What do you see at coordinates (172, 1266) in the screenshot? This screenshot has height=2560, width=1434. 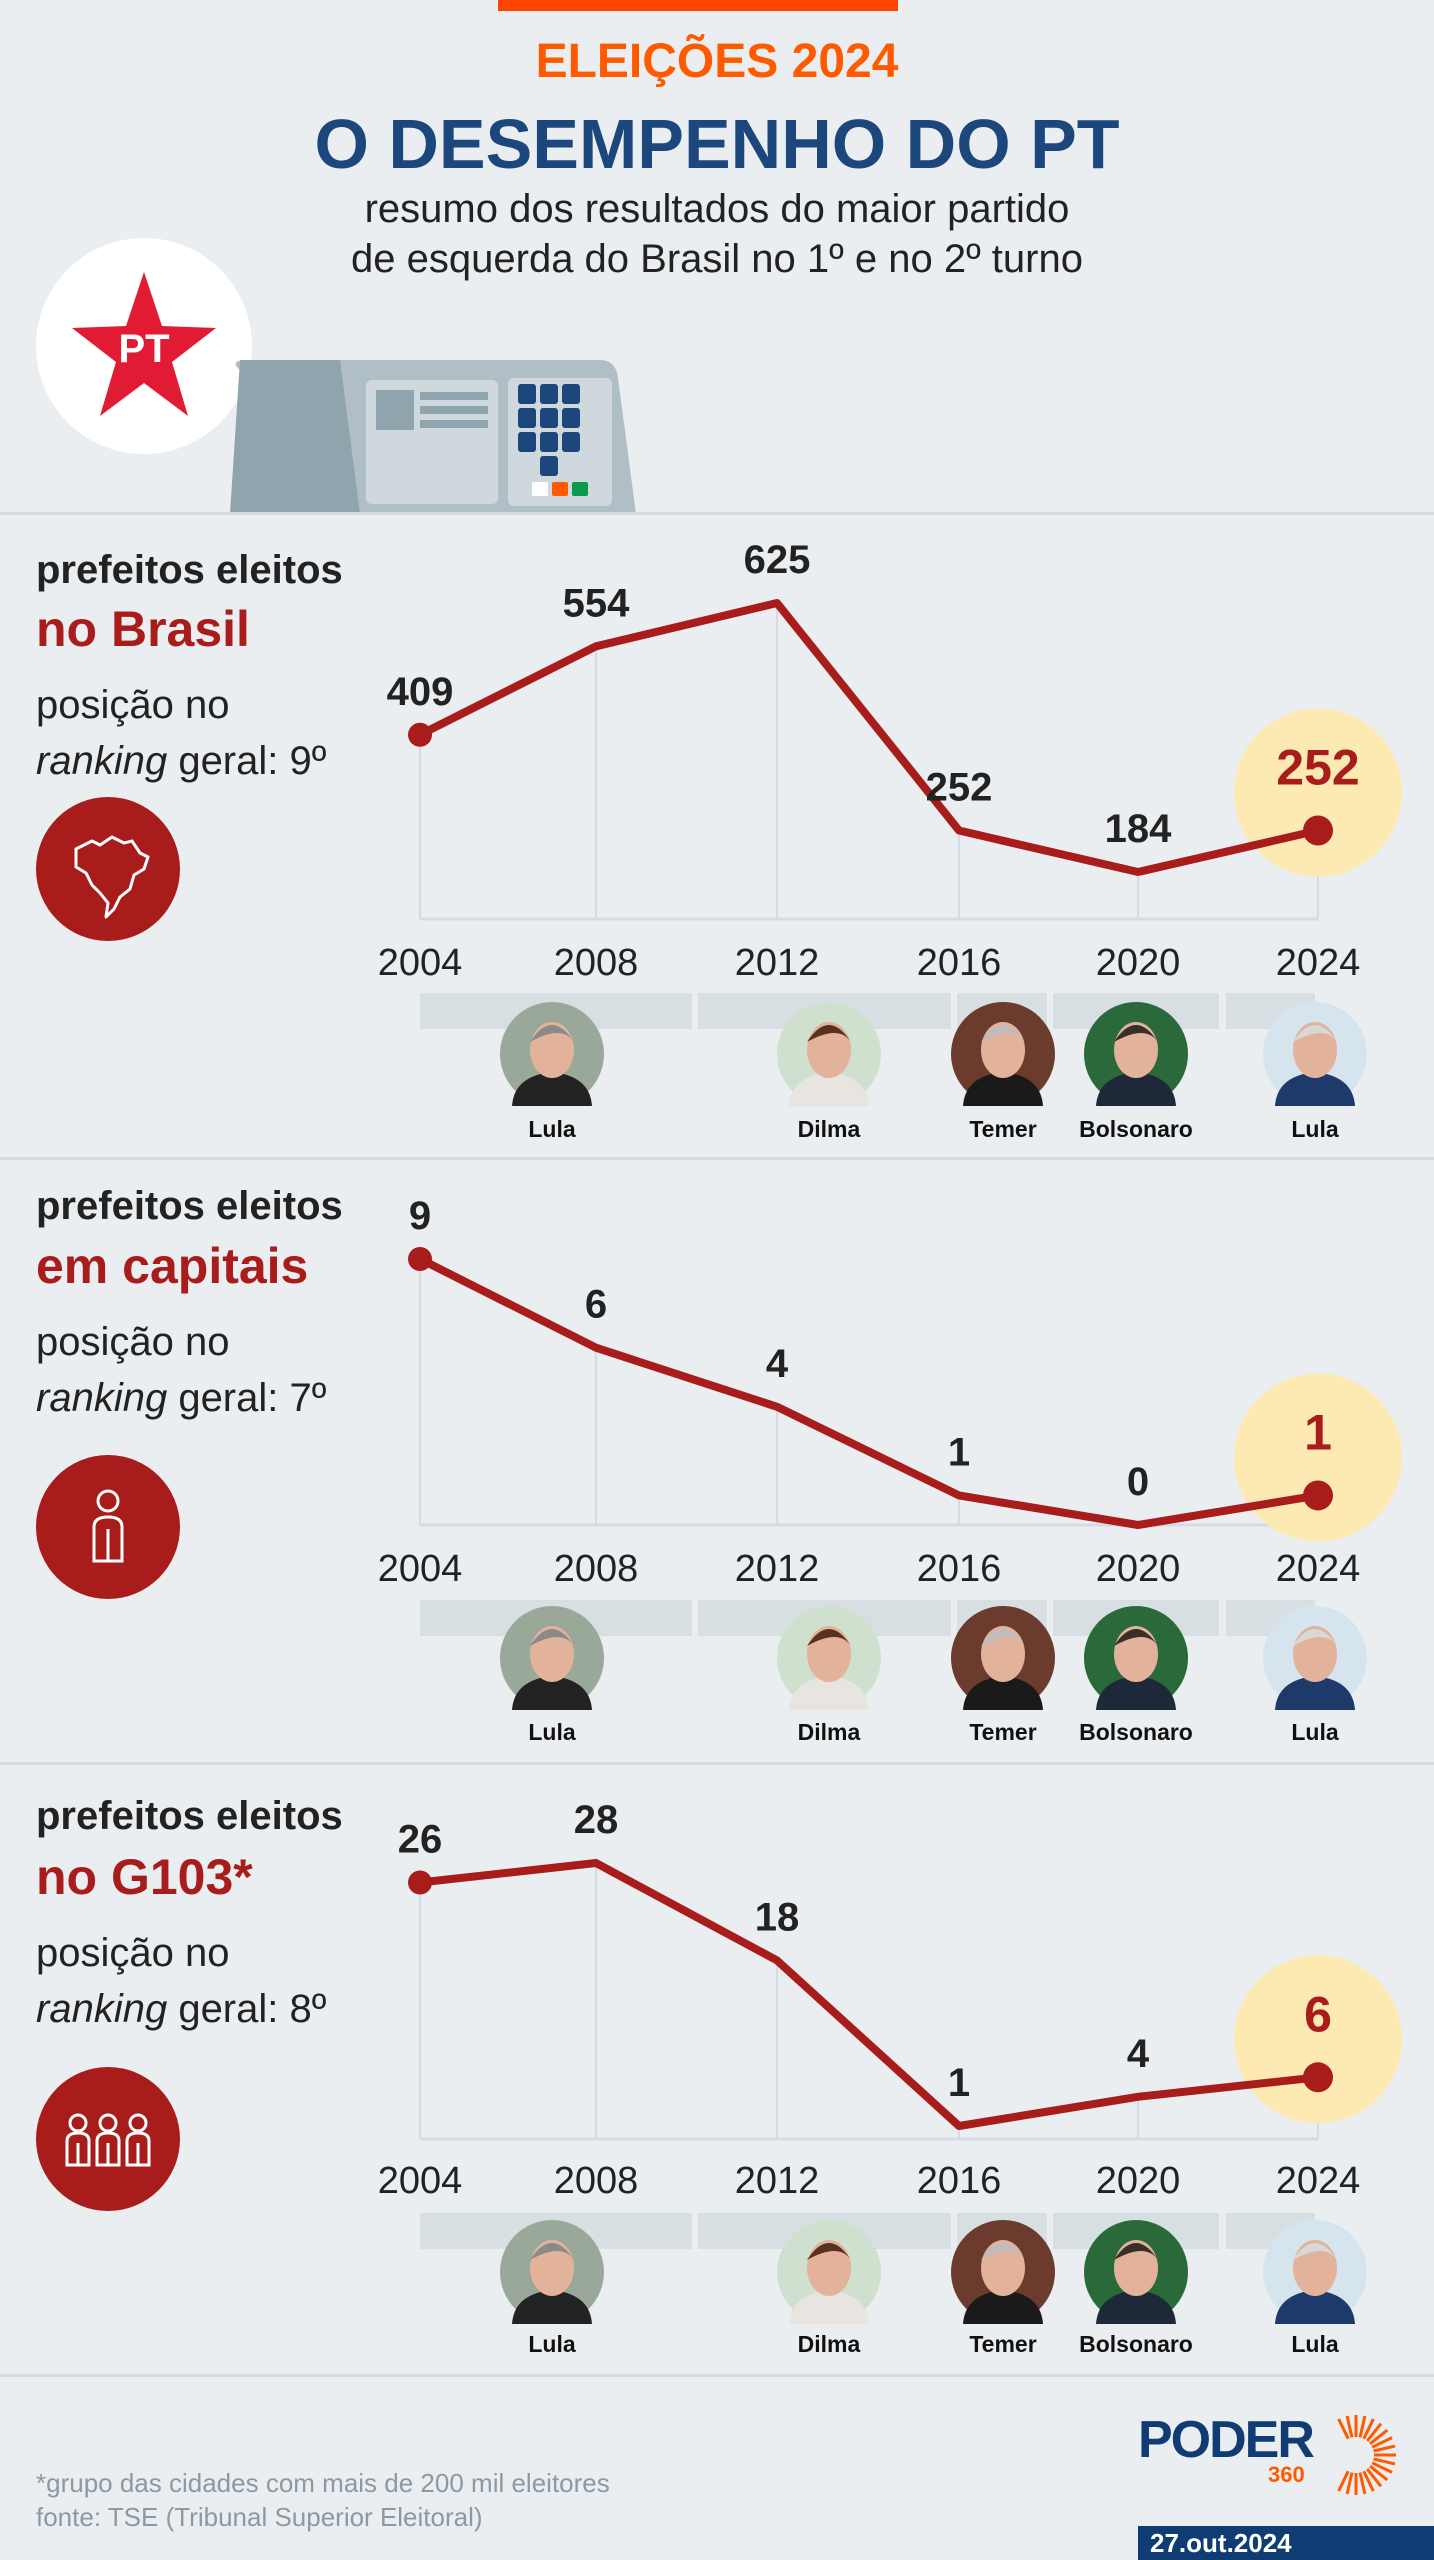 I see `section-highlight-label: em capitais` at bounding box center [172, 1266].